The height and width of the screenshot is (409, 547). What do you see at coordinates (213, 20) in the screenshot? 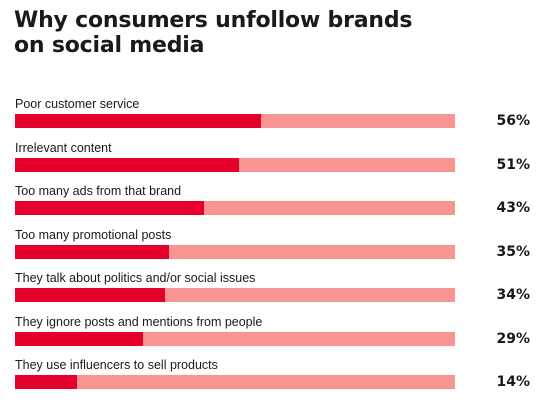
I see `chart-title-line-1: Why consumers unfollow brands` at bounding box center [213, 20].